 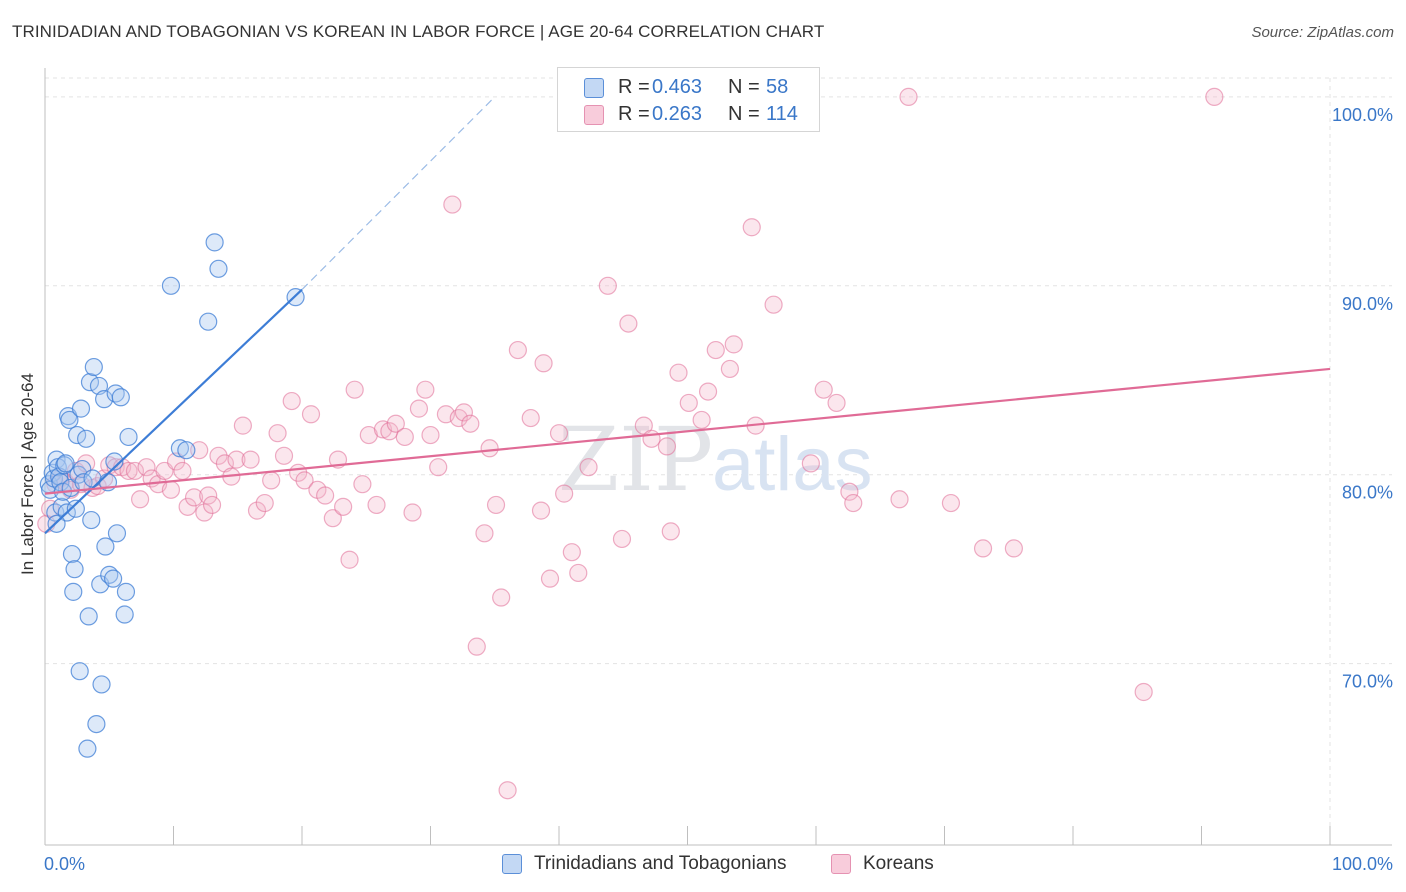 What do you see at coordinates (512, 864) in the screenshot?
I see `bottom-legend-swatch-blue` at bounding box center [512, 864].